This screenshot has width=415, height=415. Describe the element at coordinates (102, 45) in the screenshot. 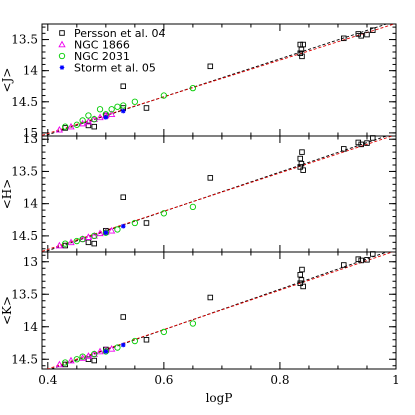

I see `legend-label: NGC 1866` at that location.